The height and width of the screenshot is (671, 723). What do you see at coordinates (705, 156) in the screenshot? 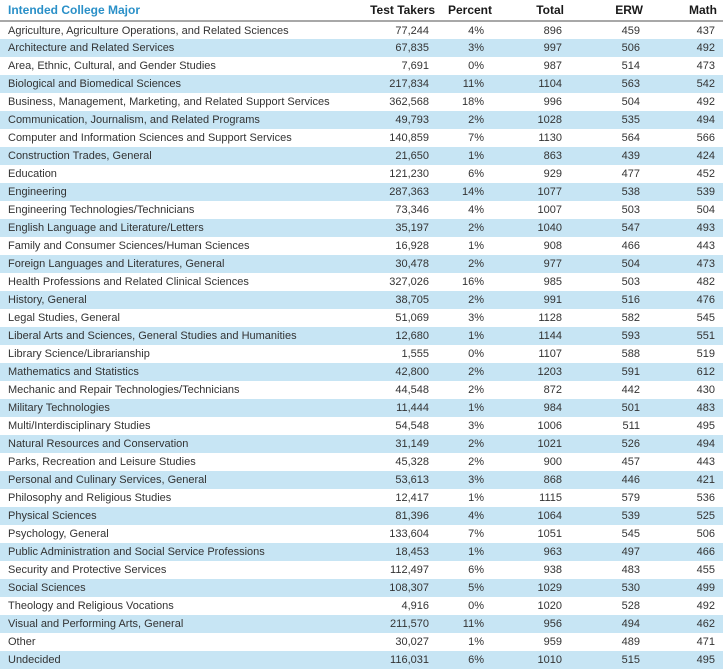
I see `cell-math: 424` at bounding box center [705, 156].